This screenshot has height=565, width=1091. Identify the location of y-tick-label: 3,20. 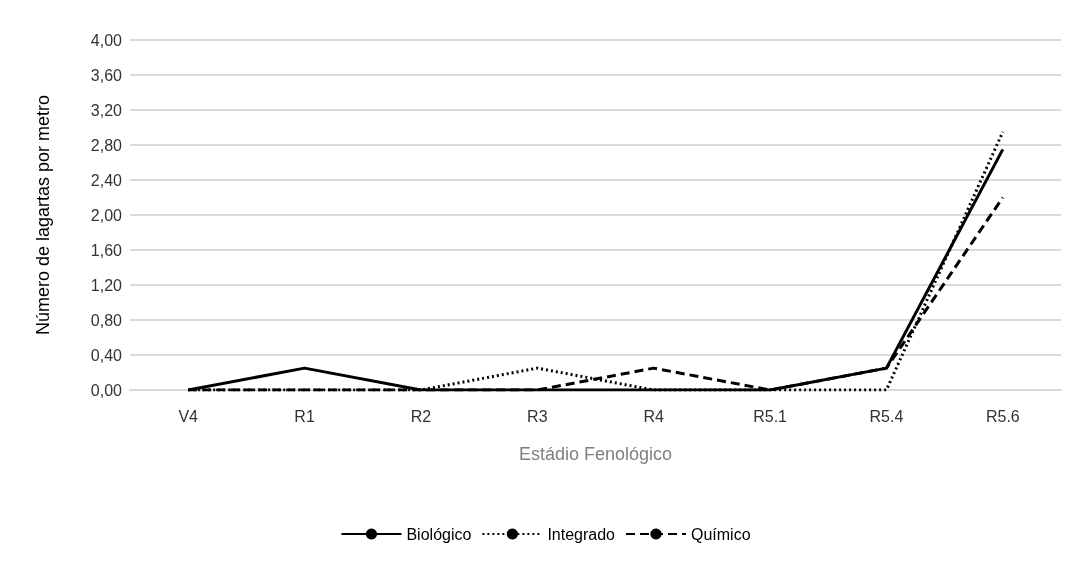
(106, 110).